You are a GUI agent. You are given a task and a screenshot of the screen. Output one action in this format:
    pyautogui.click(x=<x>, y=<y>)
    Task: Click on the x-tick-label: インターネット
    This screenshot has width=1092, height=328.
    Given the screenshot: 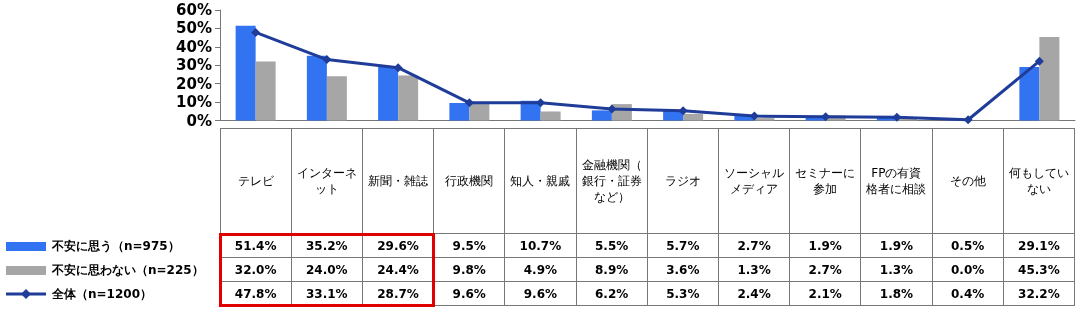 What is the action you would take?
    pyautogui.click(x=326, y=181)
    